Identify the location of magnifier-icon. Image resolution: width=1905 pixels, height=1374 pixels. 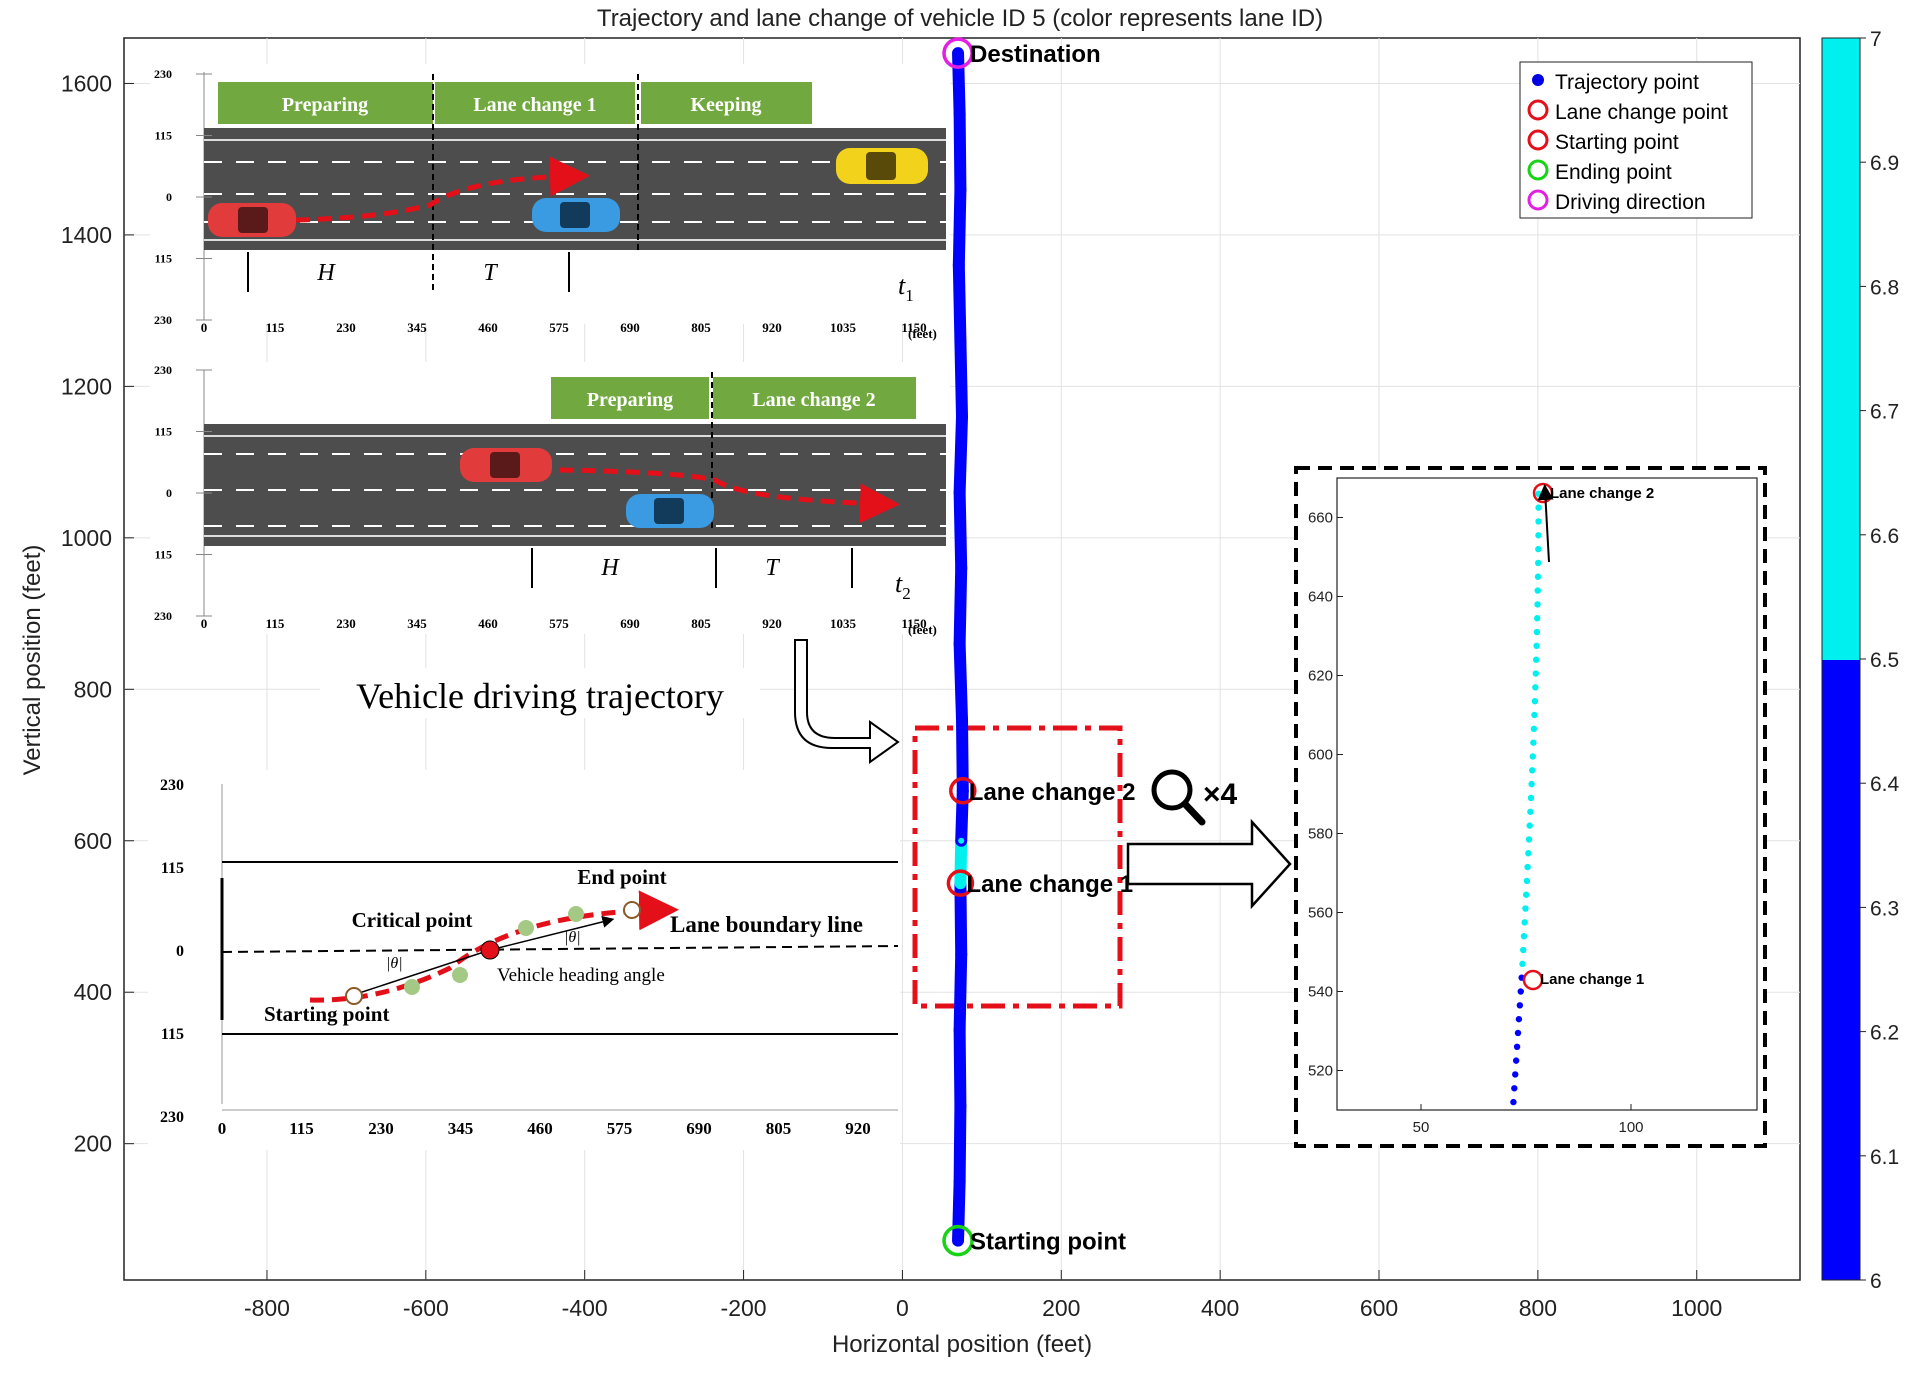
(1178, 797).